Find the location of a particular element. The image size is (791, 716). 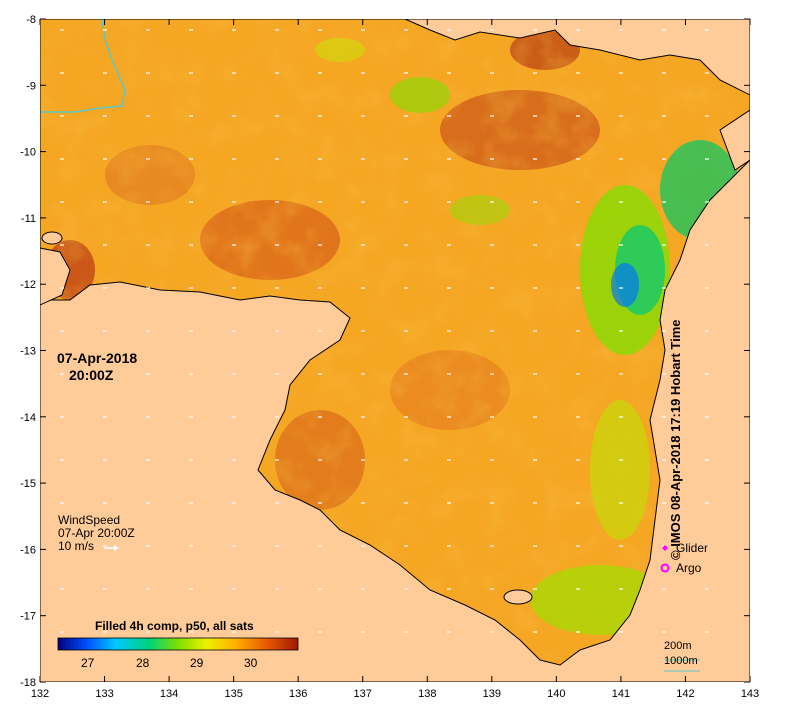

x-tick-label: 141 is located at coordinates (621, 694).